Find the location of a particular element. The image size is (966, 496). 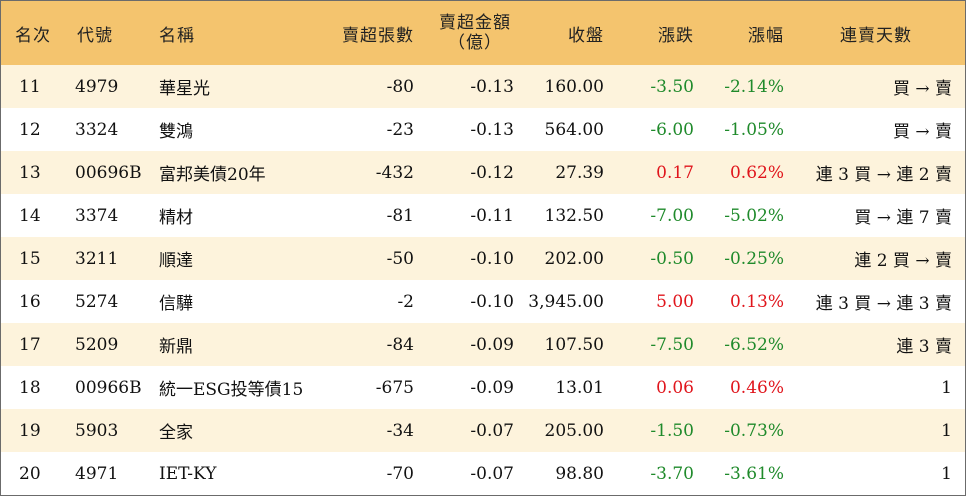

header-name: 名稱 is located at coordinates (177, 35).